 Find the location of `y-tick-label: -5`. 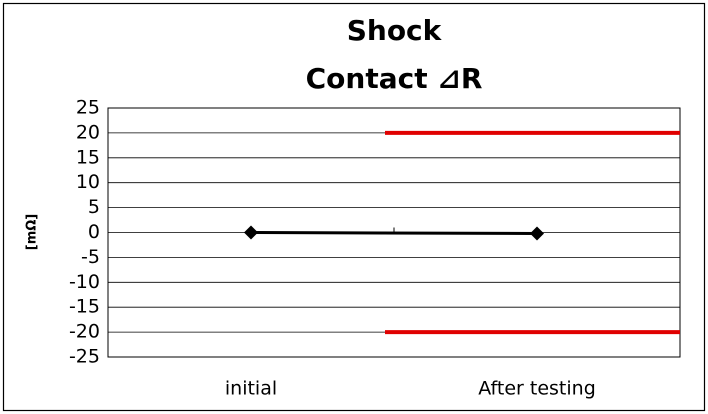

y-tick-label: -5 is located at coordinates (90, 257).